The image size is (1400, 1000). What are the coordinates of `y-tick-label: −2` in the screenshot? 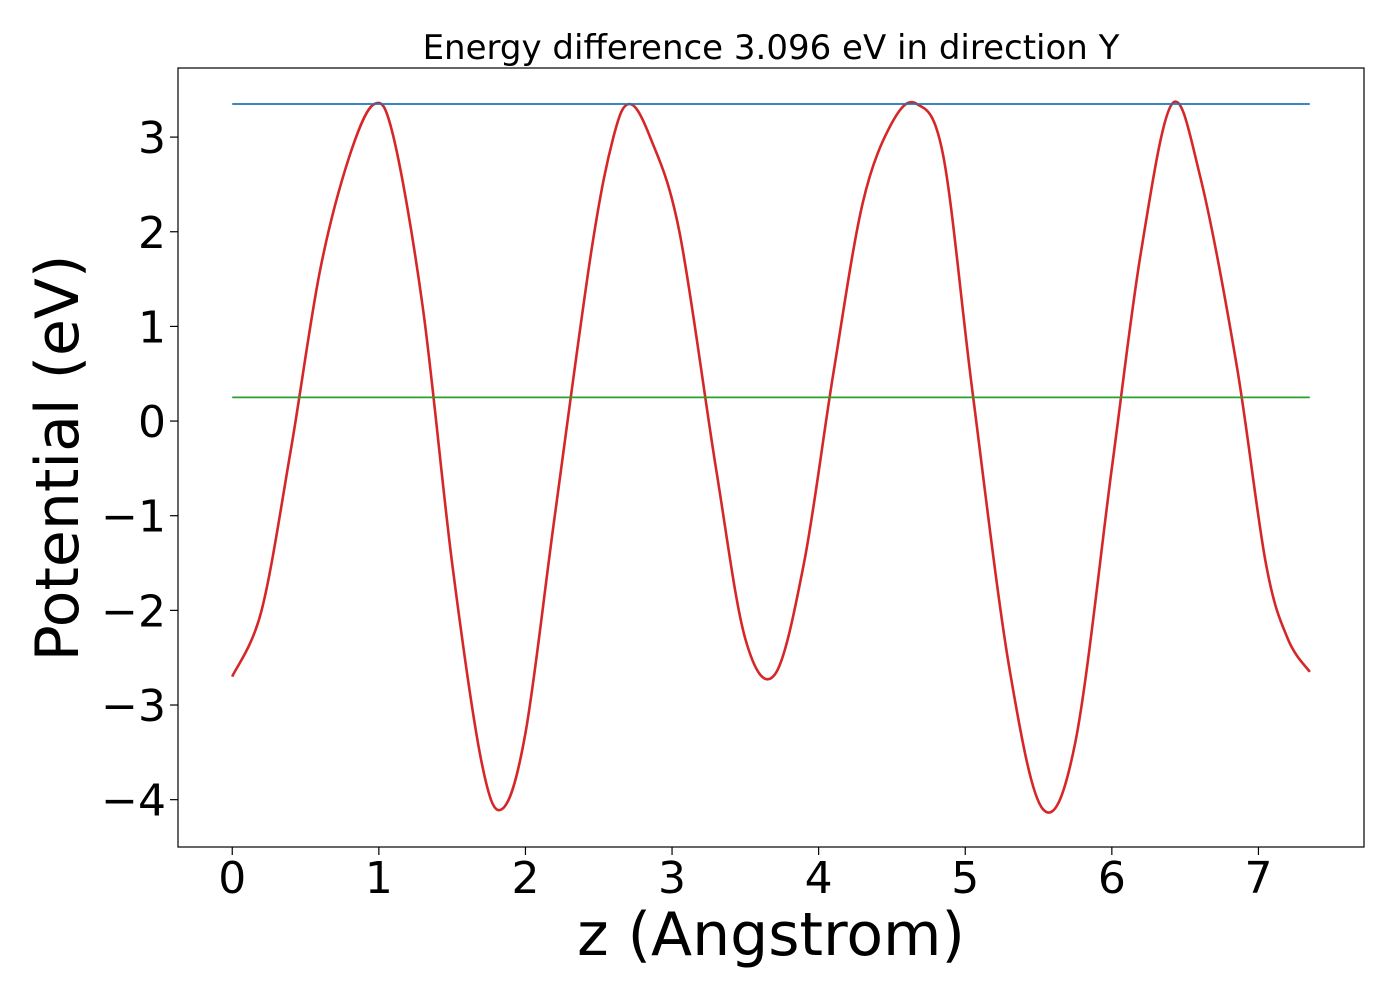 It's located at (133, 611).